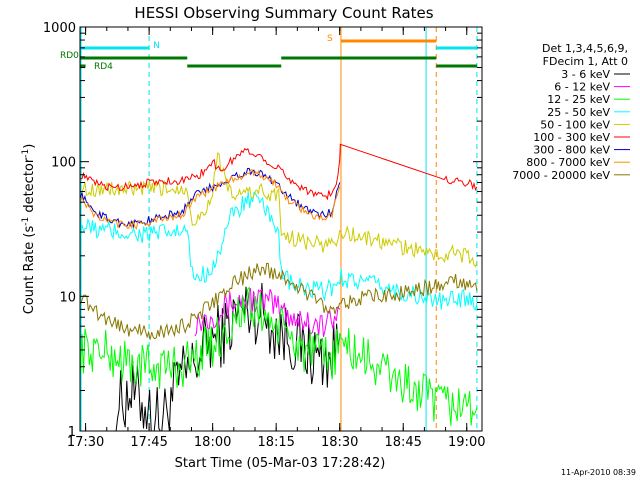  I want to click on legend-entry-label-1: 6 - 12 keV, so click(582, 87).